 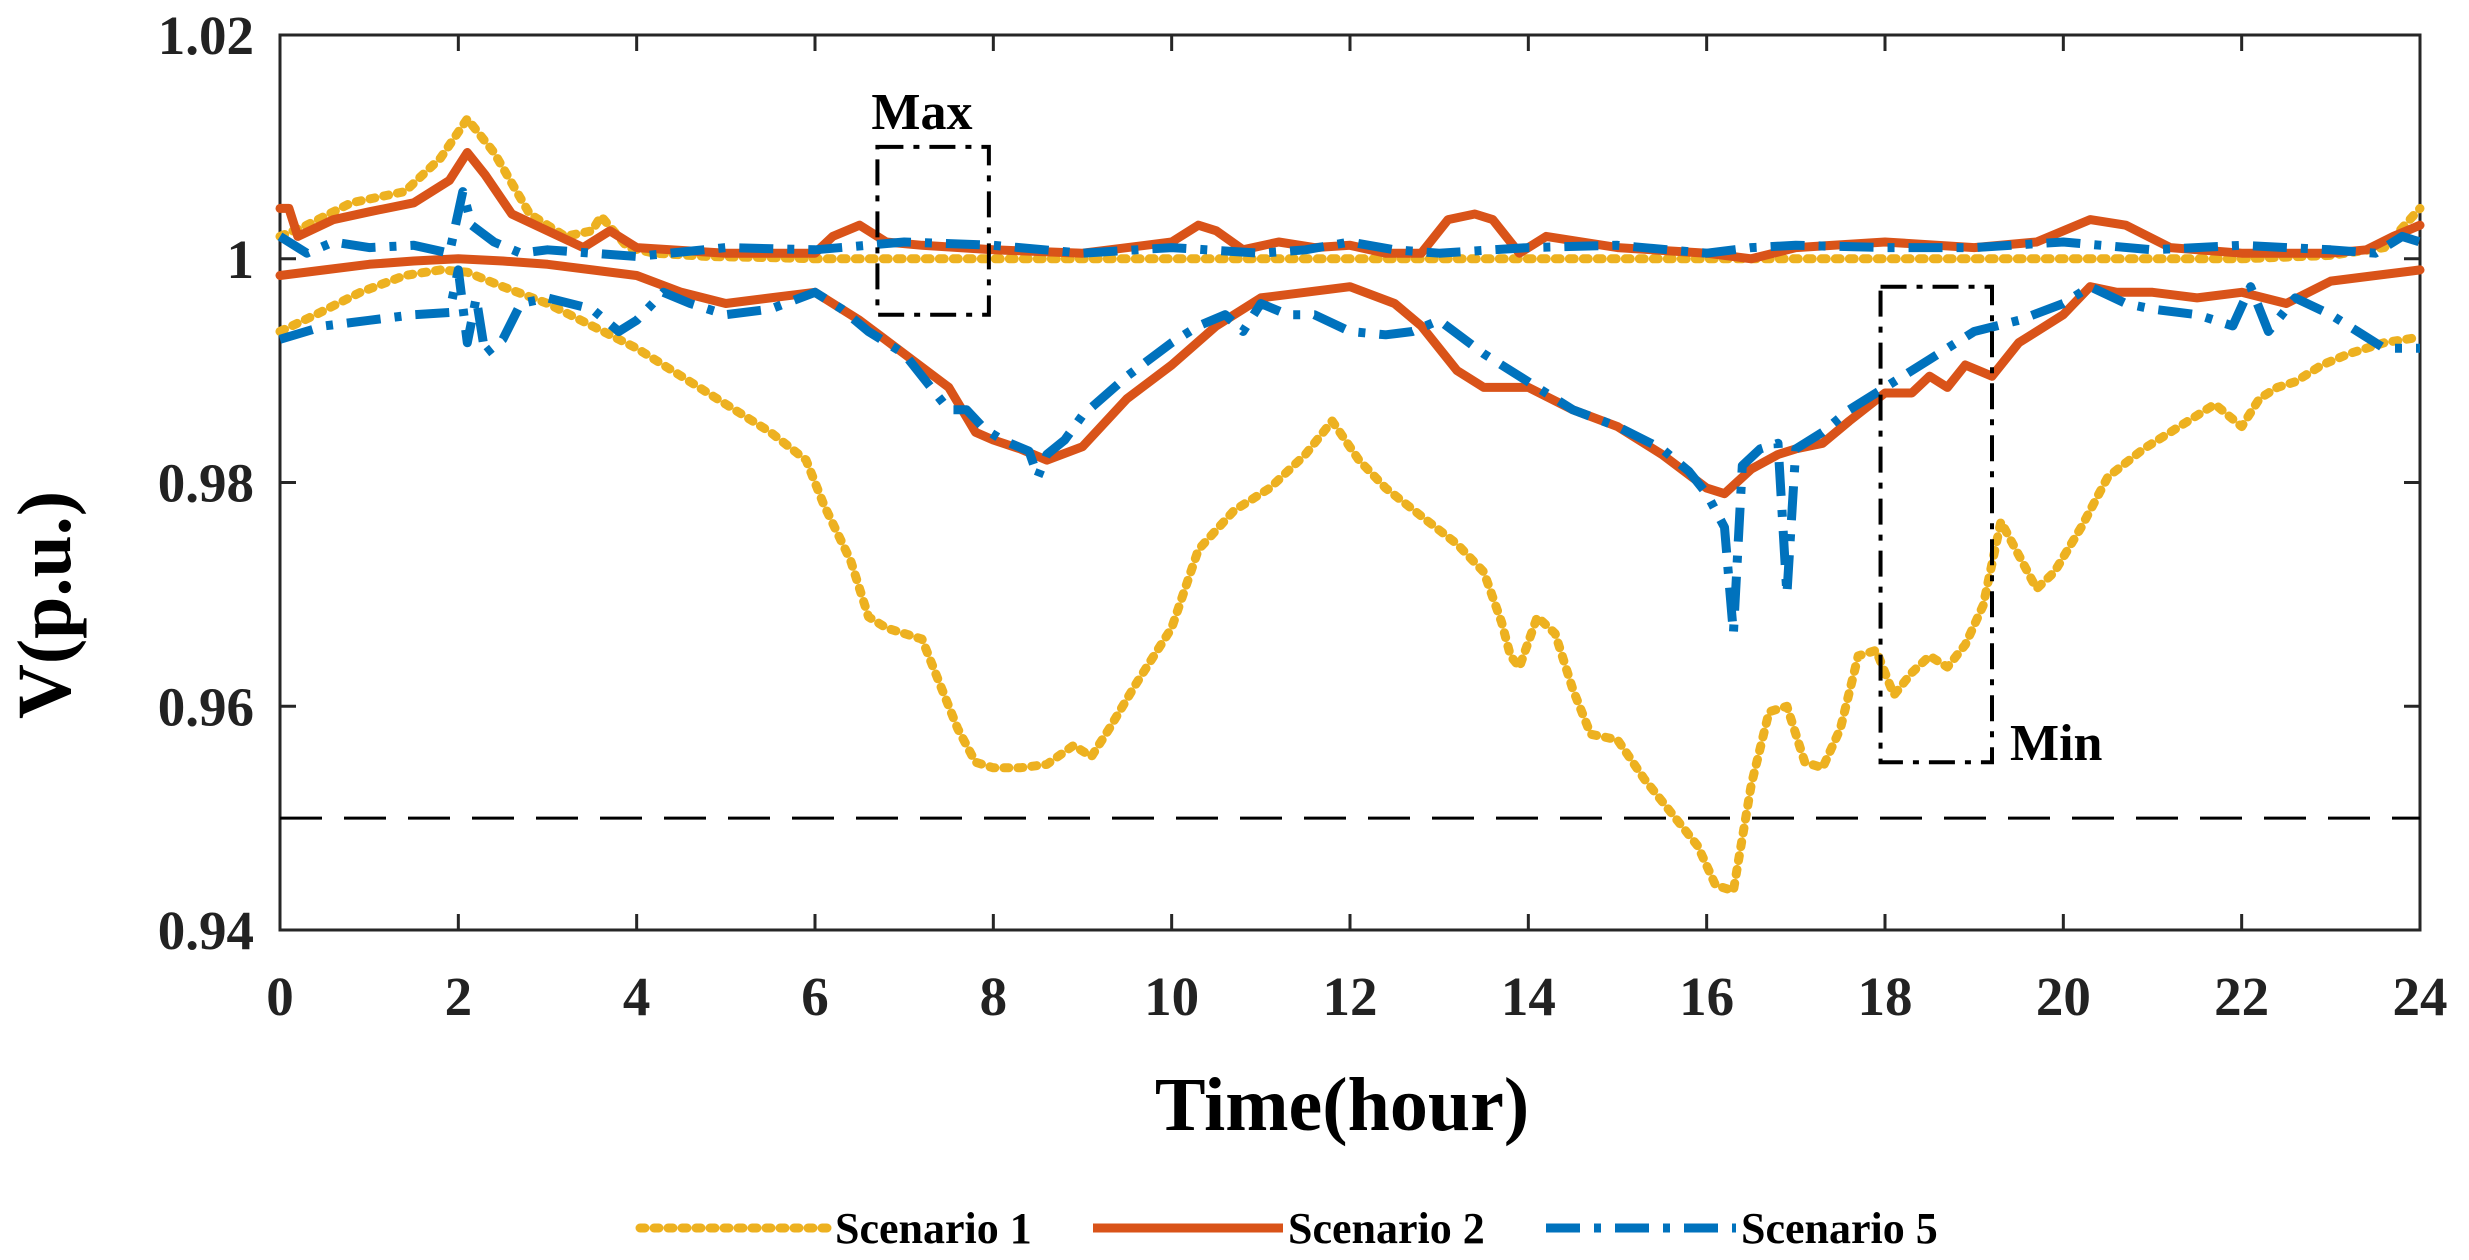 What do you see at coordinates (280, 996) in the screenshot?
I see `x-tick-label: 0` at bounding box center [280, 996].